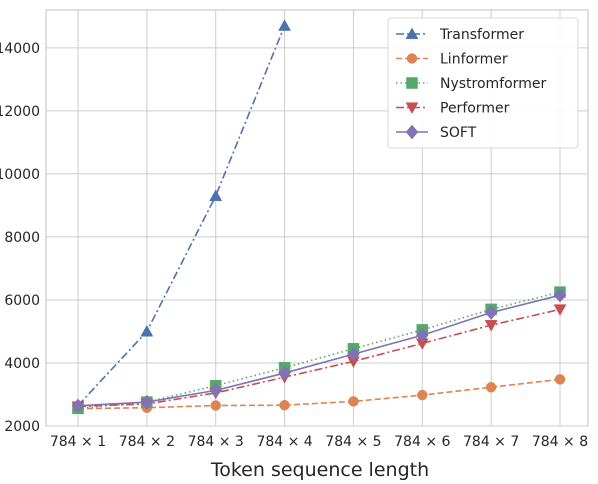 This screenshot has height=484, width=598. What do you see at coordinates (436, 132) in the screenshot?
I see `legend-item-soft: SOFT` at bounding box center [436, 132].